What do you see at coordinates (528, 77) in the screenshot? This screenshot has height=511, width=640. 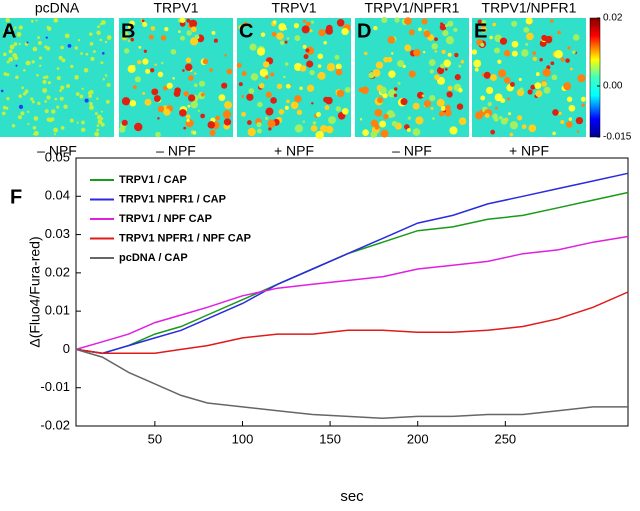 I see `heatmap-image` at bounding box center [528, 77].